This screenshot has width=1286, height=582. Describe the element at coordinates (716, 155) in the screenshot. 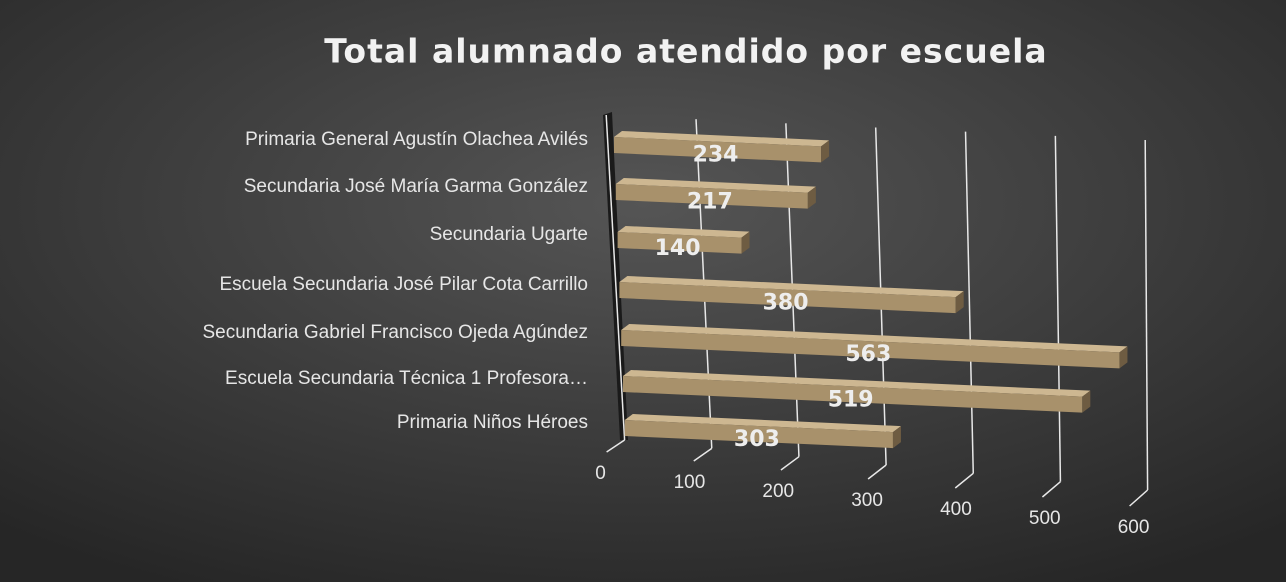

I see `data-label: 234` at that location.